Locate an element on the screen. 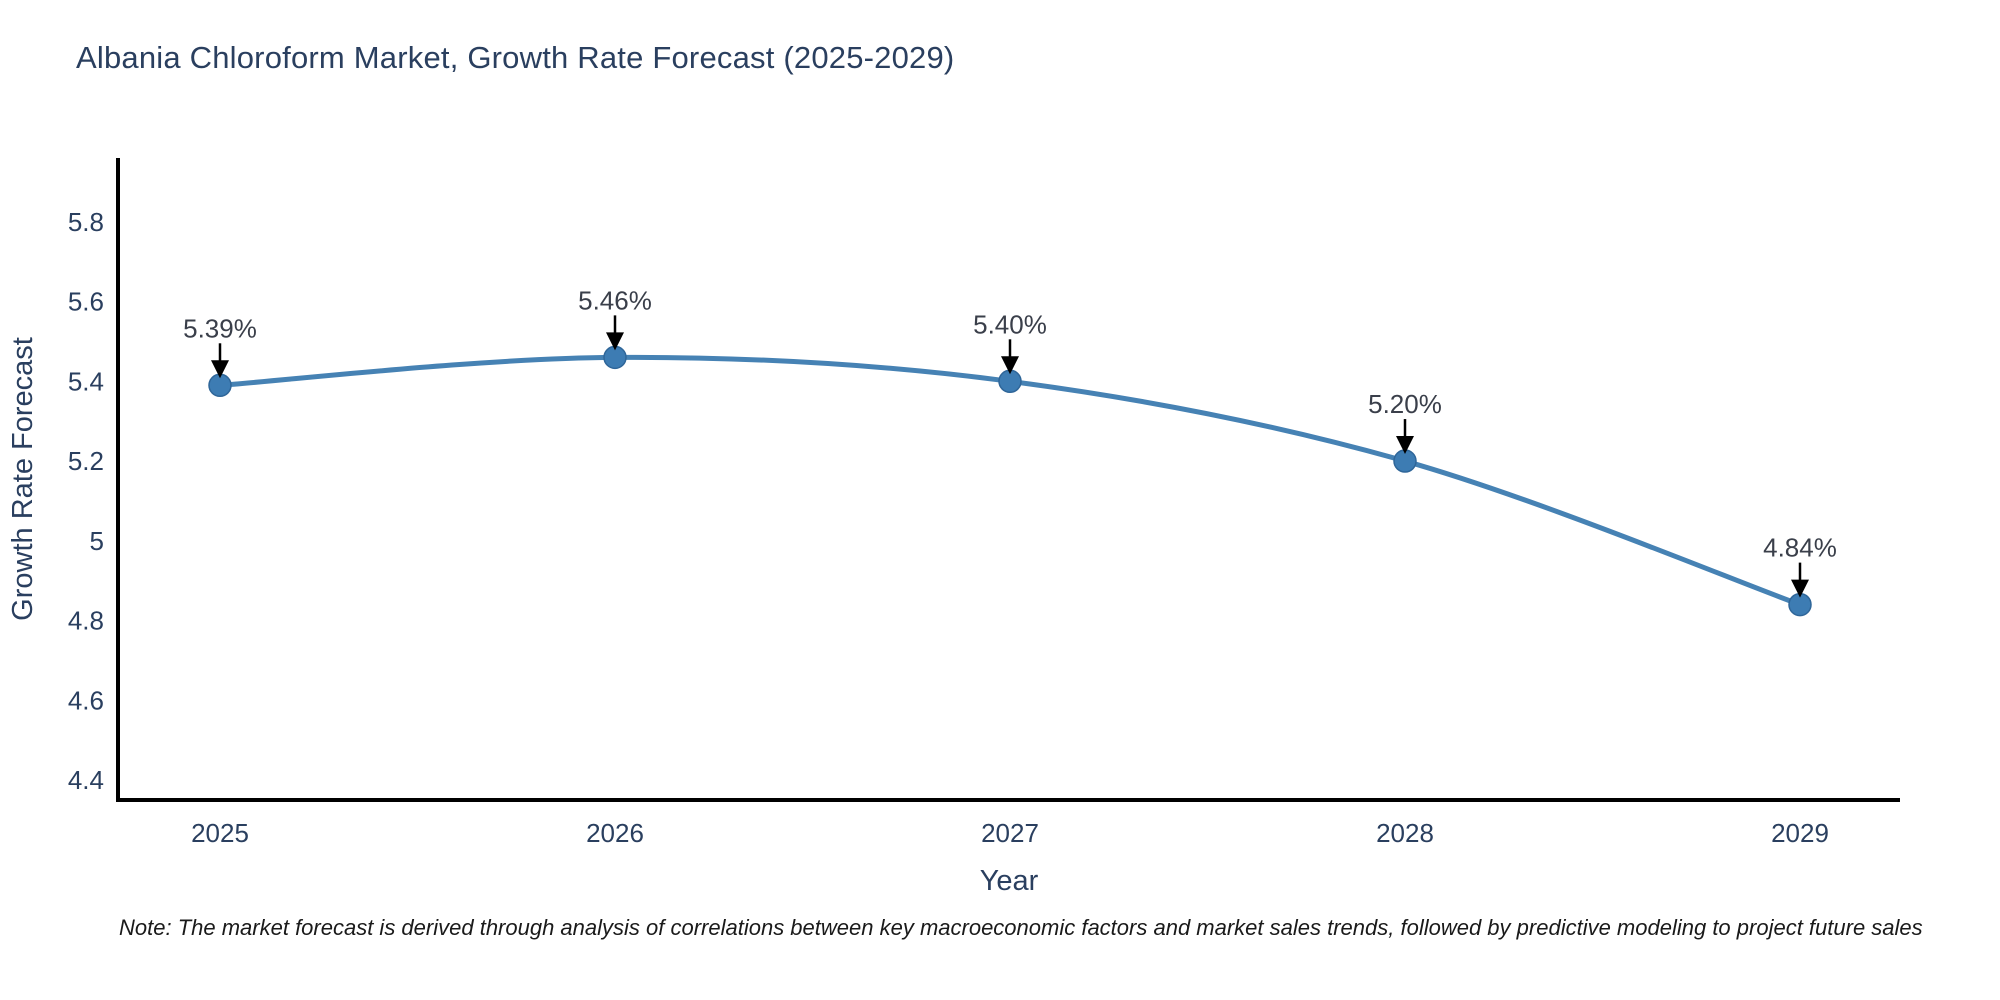 The height and width of the screenshot is (1000, 2000). data-point-label: 5.40% is located at coordinates (1010, 324).